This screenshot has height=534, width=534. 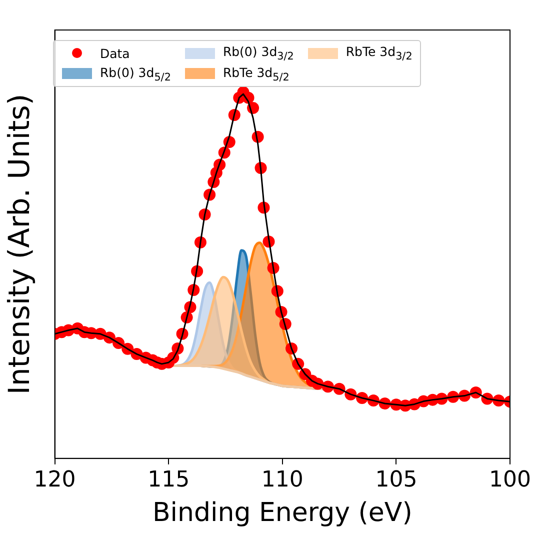 What do you see at coordinates (135, 73) in the screenshot?
I see `legend-label: Rb(0) 3d$_{5/2}$` at bounding box center [135, 73].